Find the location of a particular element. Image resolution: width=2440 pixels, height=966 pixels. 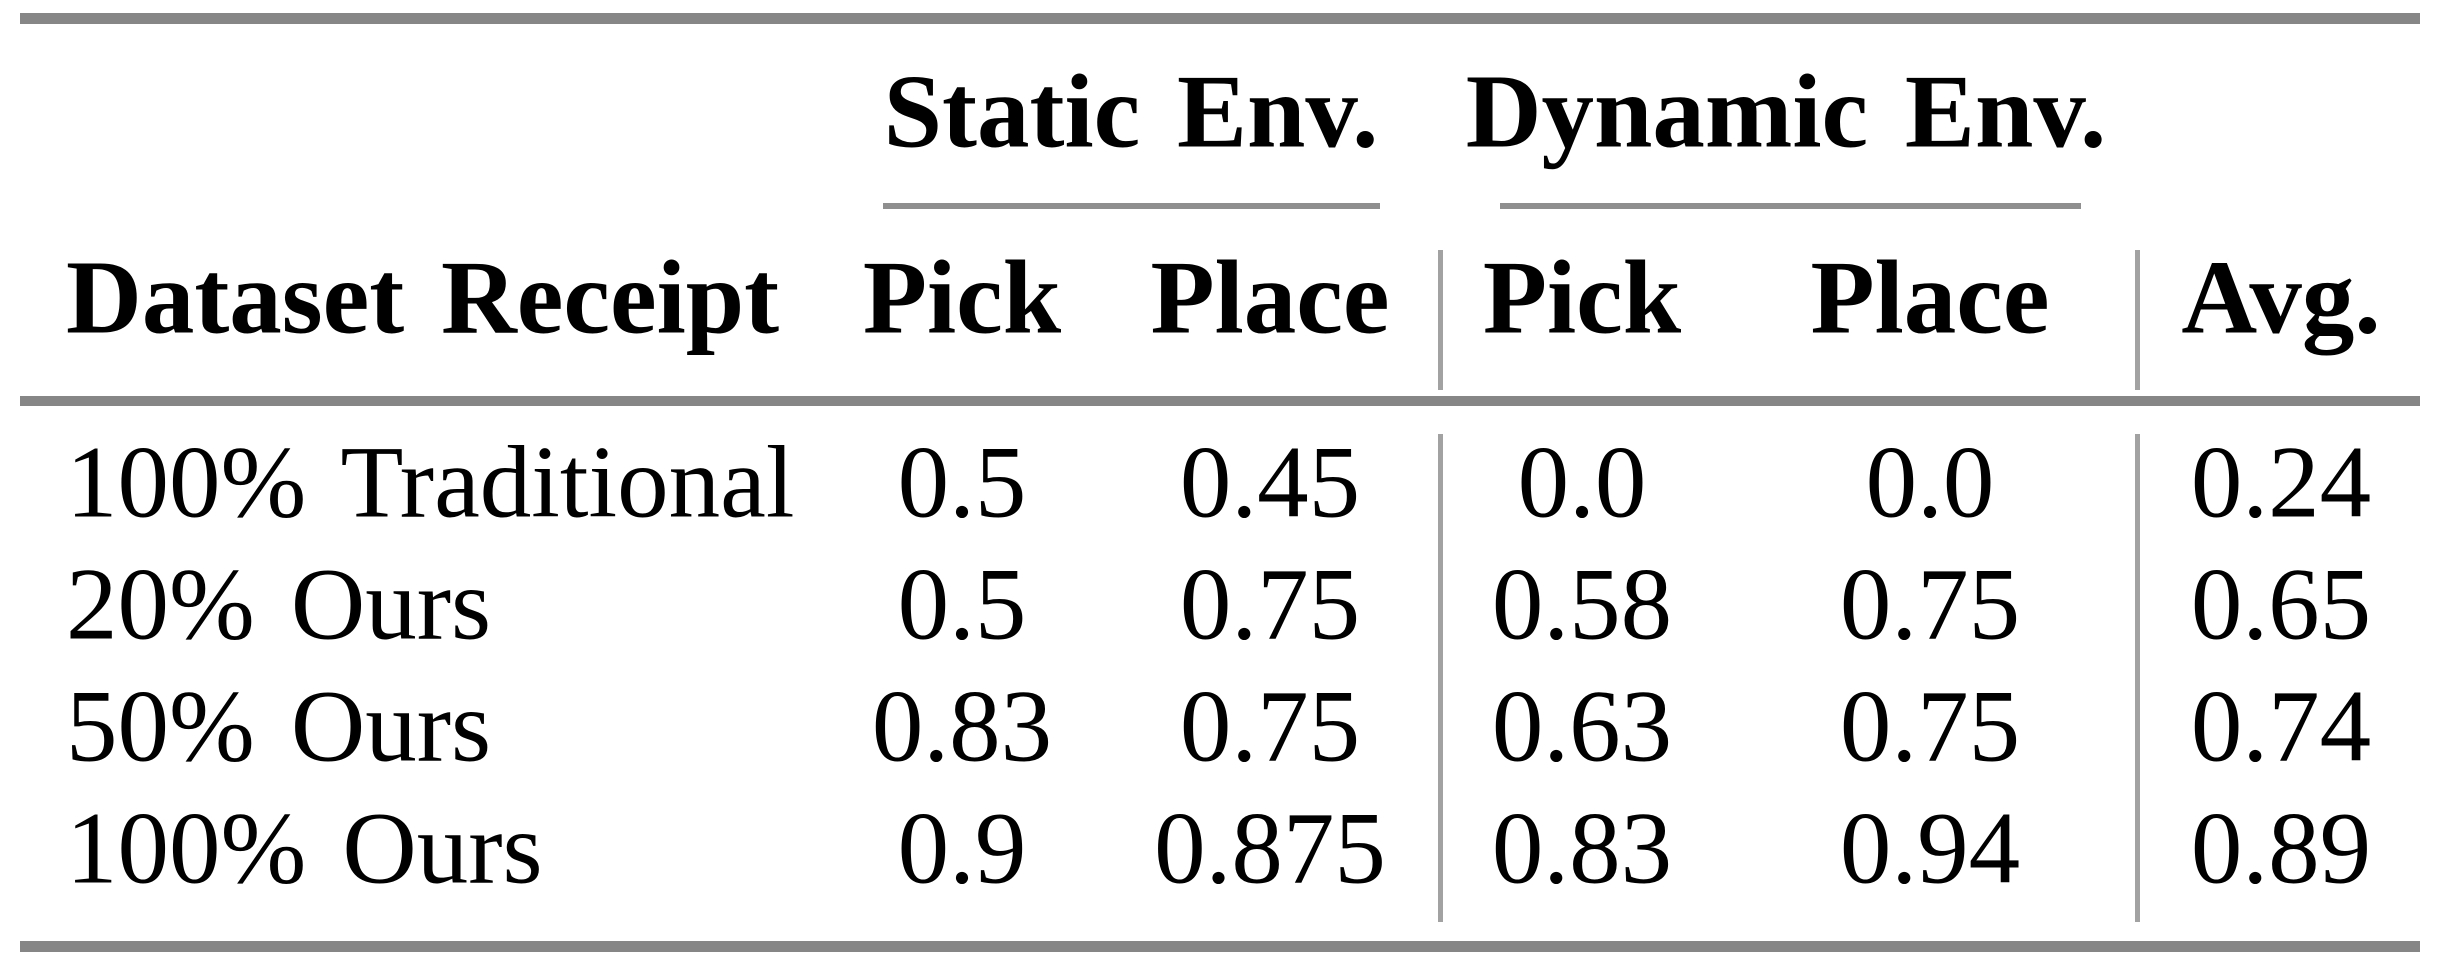

body-divider-avg is located at coordinates (2137, 678).